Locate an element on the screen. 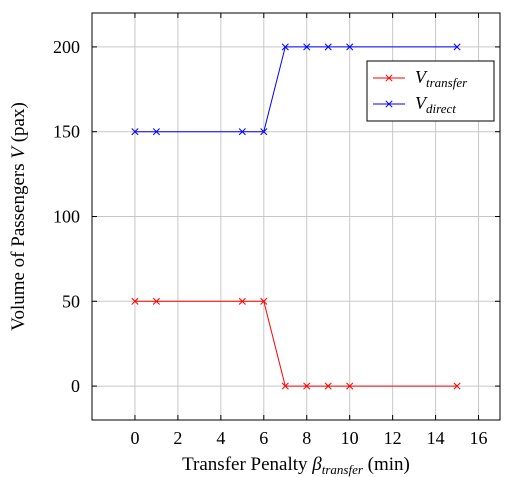  x-tick-label: 12 is located at coordinates (393, 438).